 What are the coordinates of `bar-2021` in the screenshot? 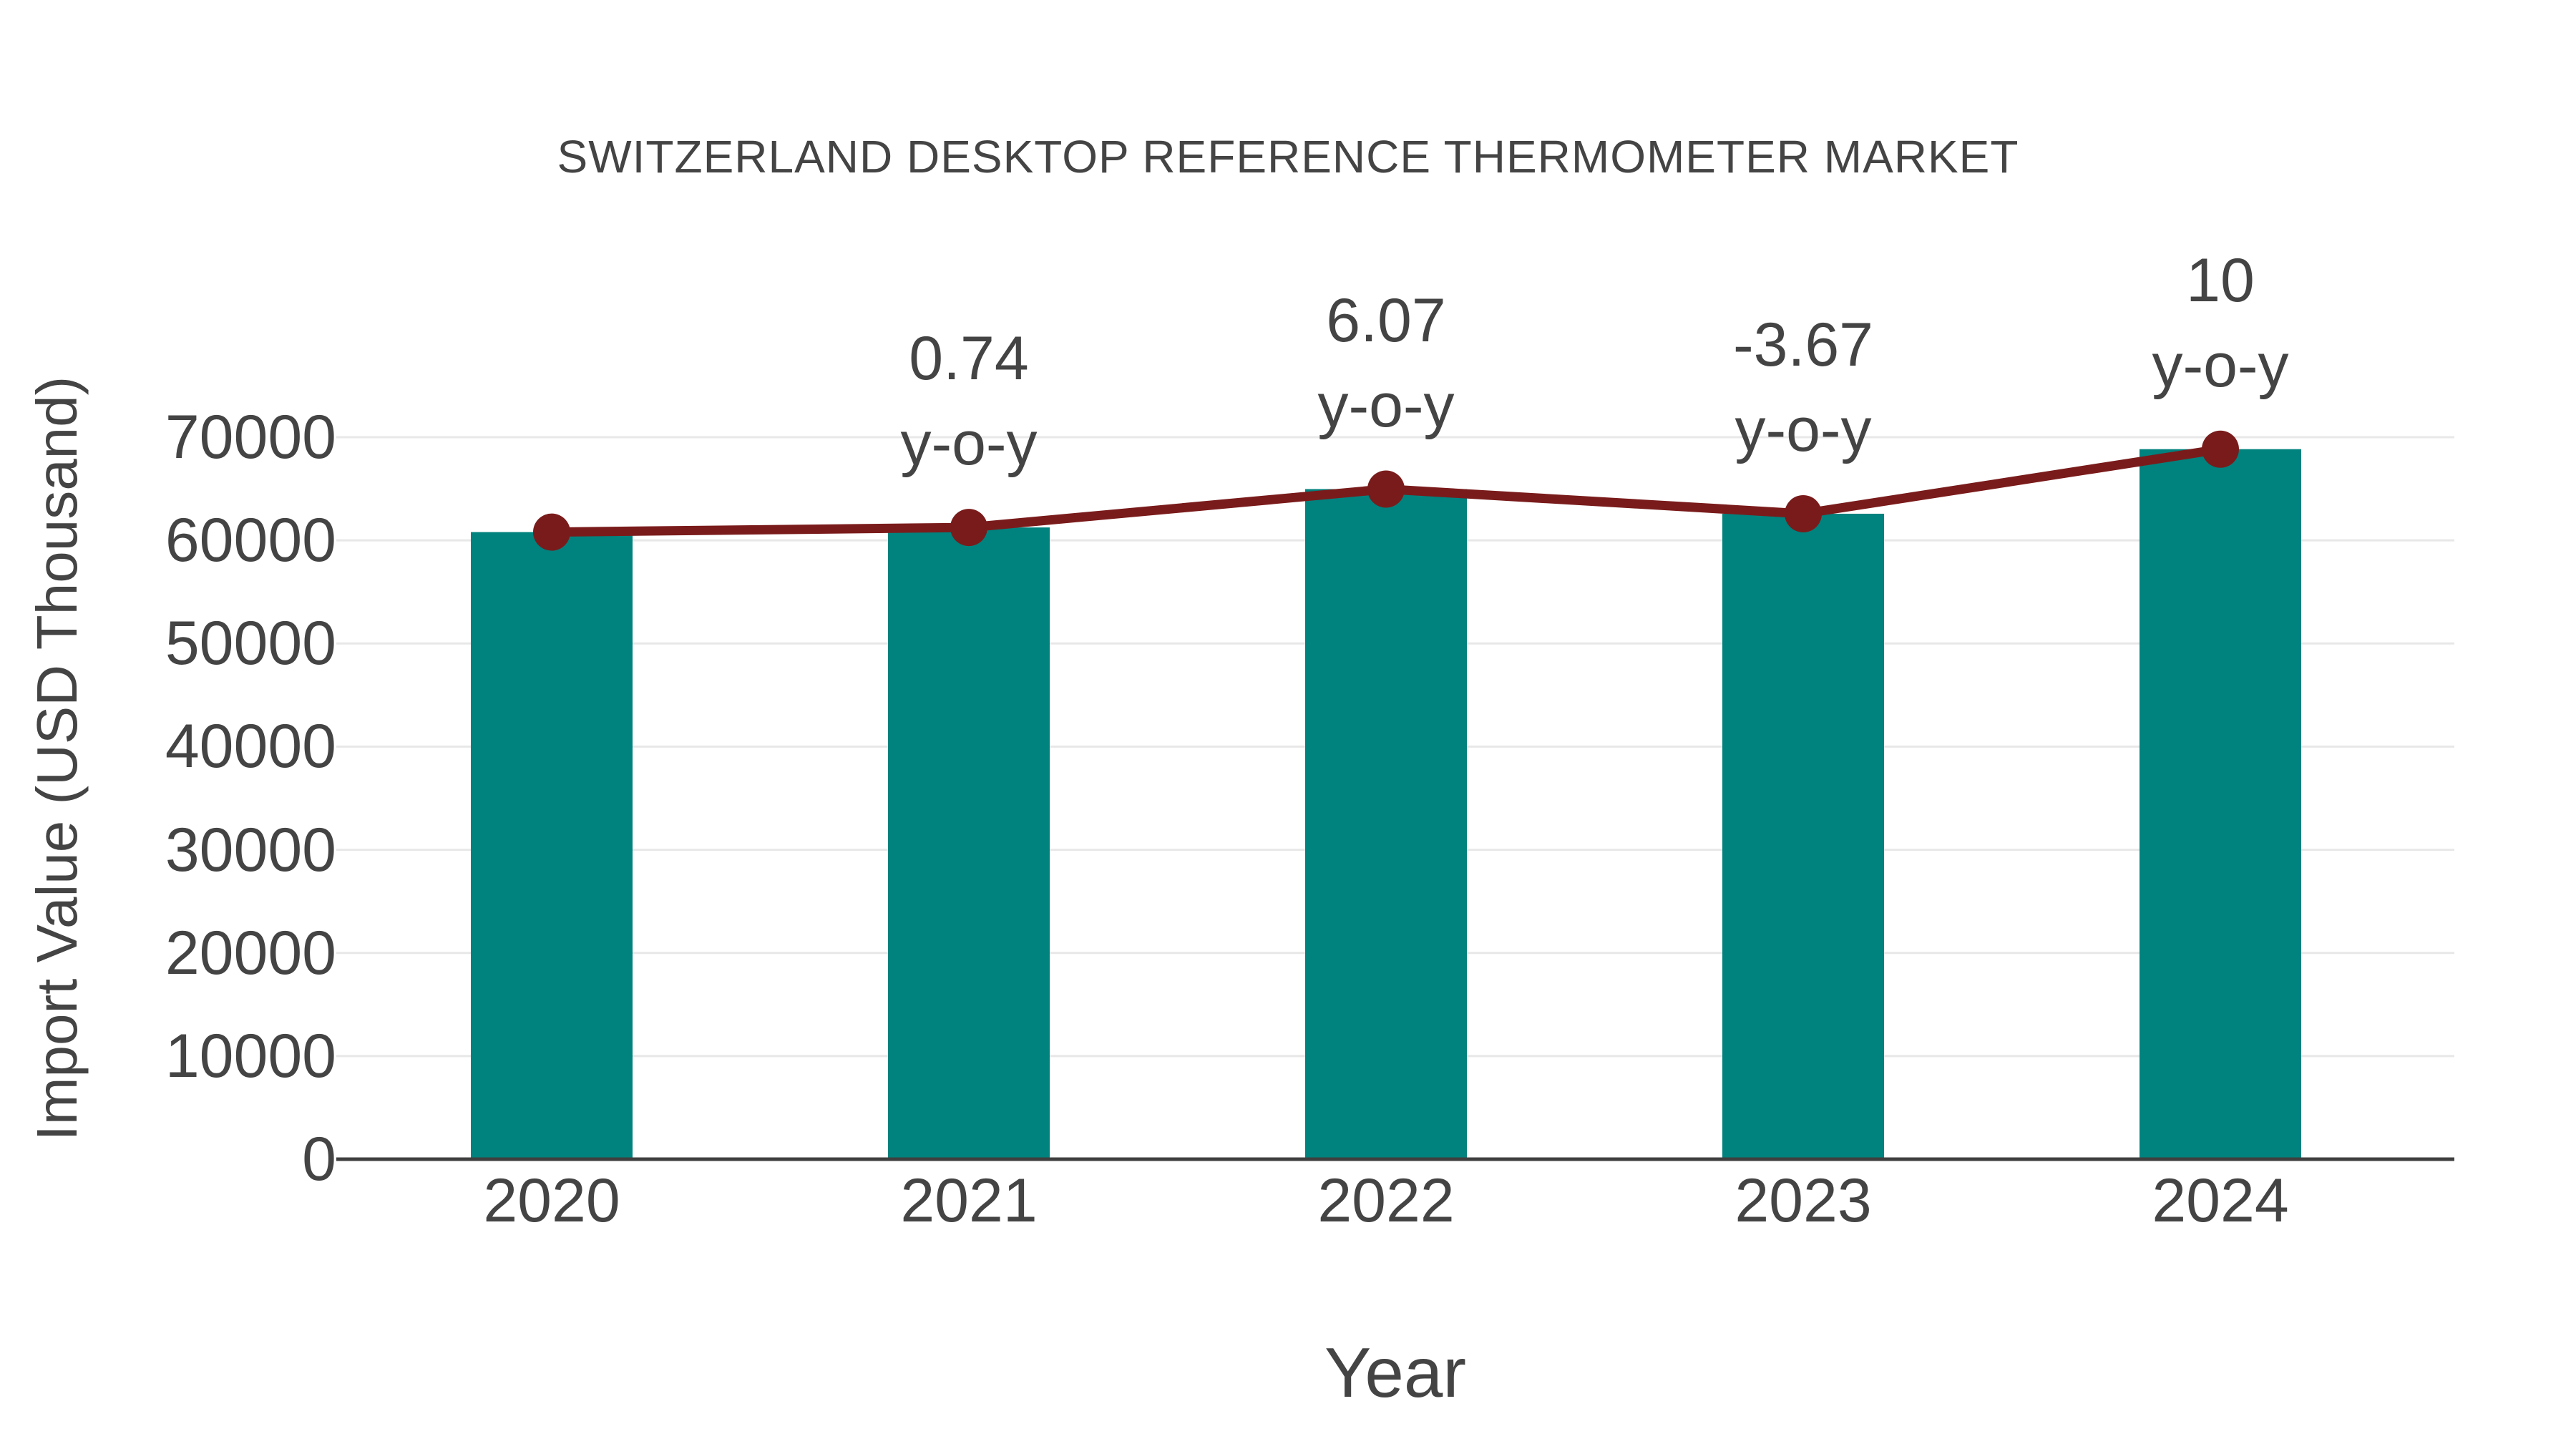 It's located at (969, 843).